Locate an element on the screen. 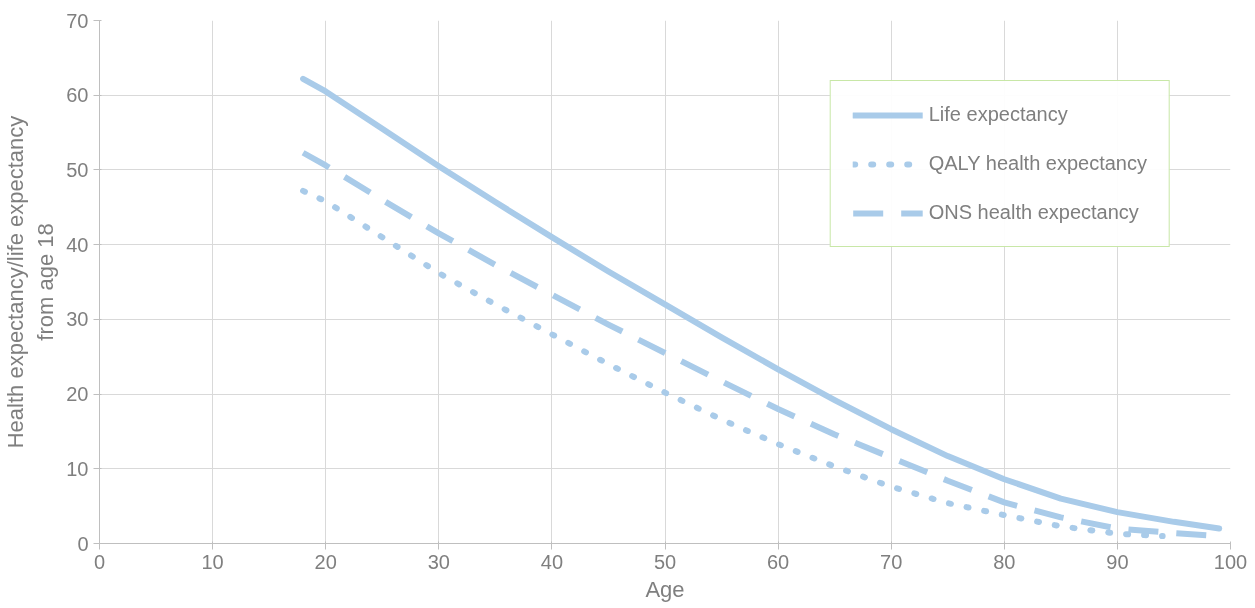 The image size is (1255, 608). y-tick-label: 70 is located at coordinates (77, 20).